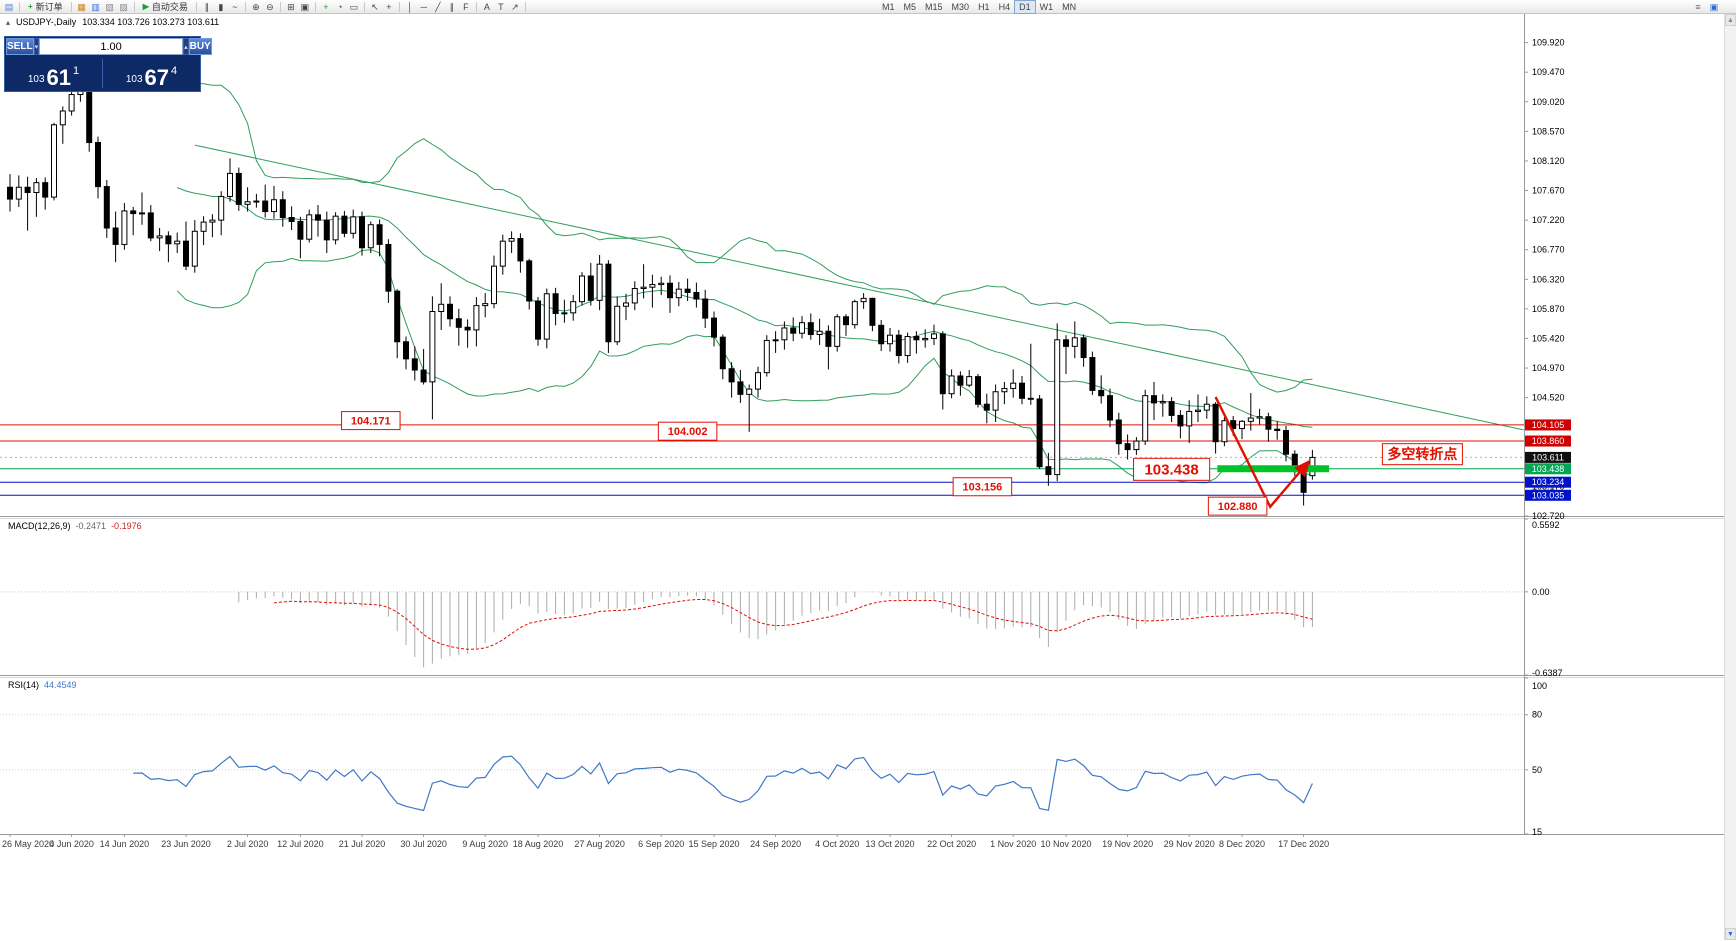 The height and width of the screenshot is (941, 1736). I want to click on candlestick-chart-icon: ▮, so click(221, 7).